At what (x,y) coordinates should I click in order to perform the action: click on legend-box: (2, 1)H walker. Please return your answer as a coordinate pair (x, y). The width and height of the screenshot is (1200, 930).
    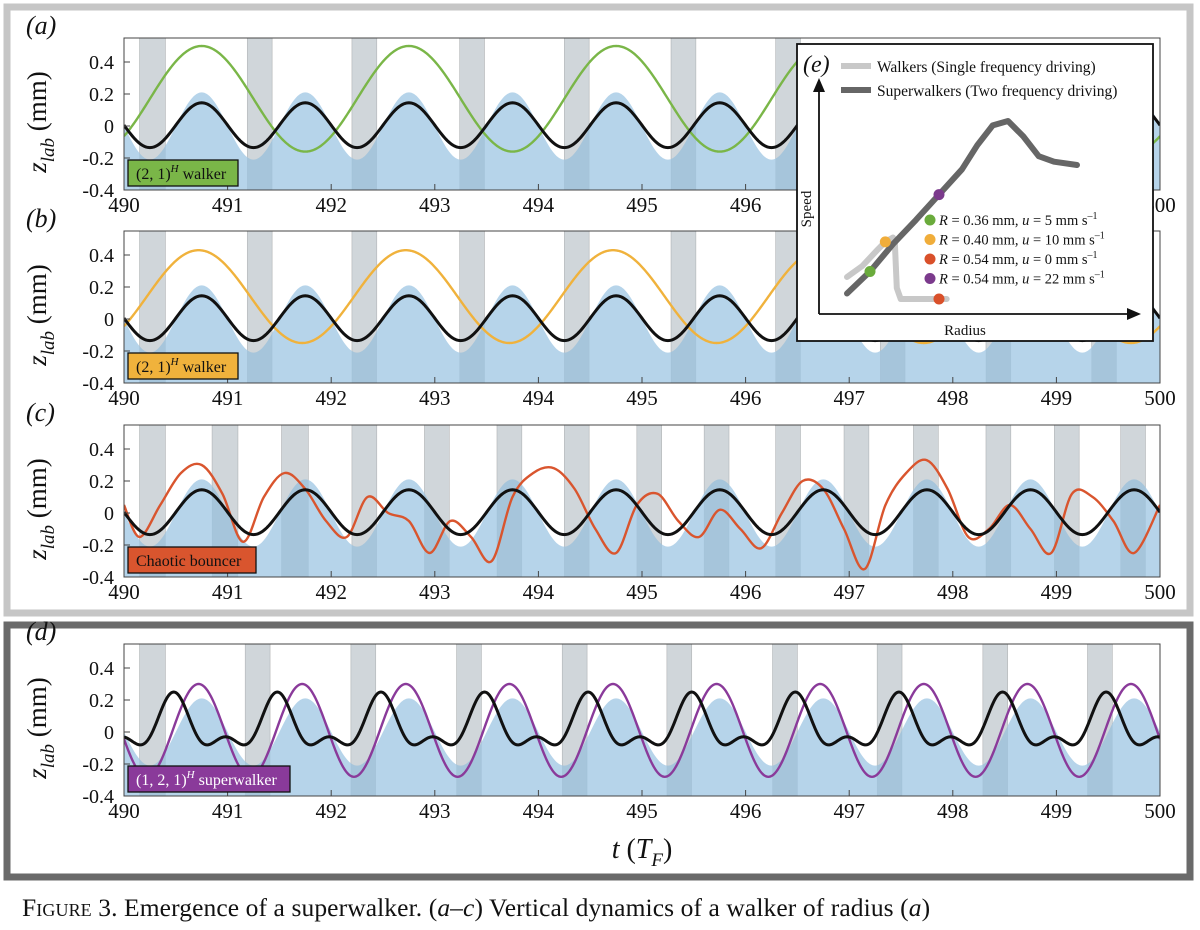
    Looking at the image, I should click on (183, 173).